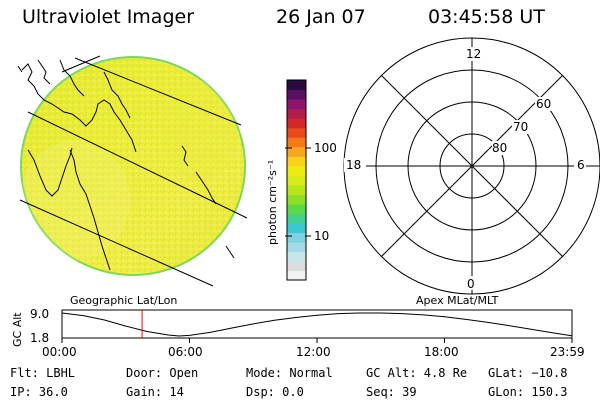  What do you see at coordinates (162, 373) in the screenshot?
I see `info-door: Door: Open` at bounding box center [162, 373].